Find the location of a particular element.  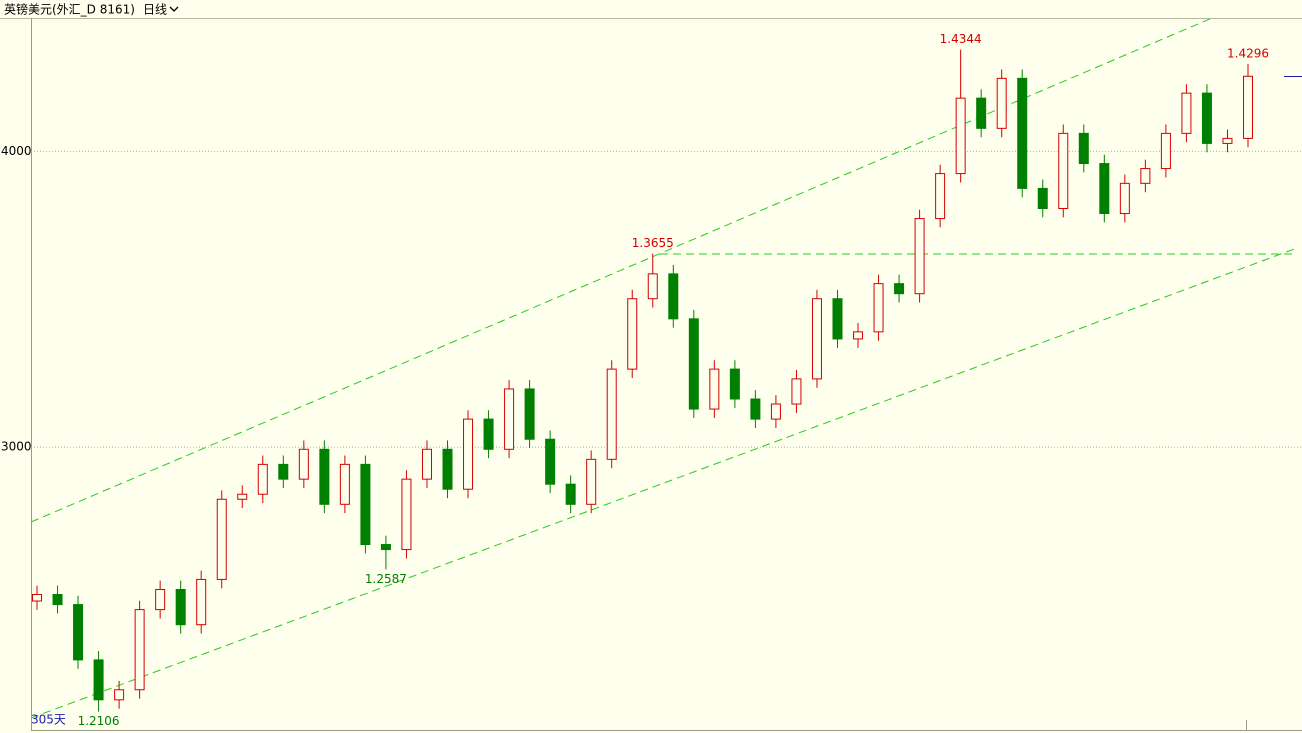

period-count: 305天 is located at coordinates (48, 720).